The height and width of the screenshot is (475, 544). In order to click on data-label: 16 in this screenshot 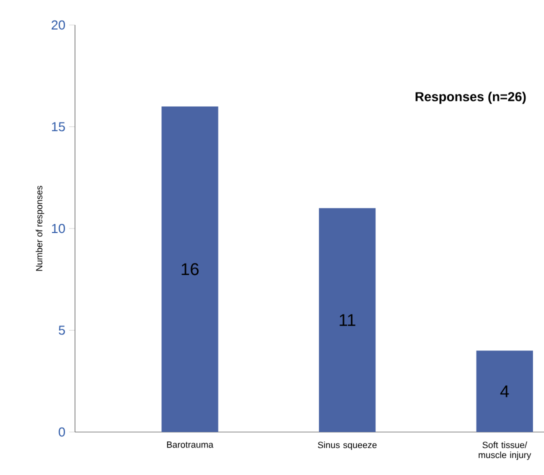, I will do `click(190, 269)`.